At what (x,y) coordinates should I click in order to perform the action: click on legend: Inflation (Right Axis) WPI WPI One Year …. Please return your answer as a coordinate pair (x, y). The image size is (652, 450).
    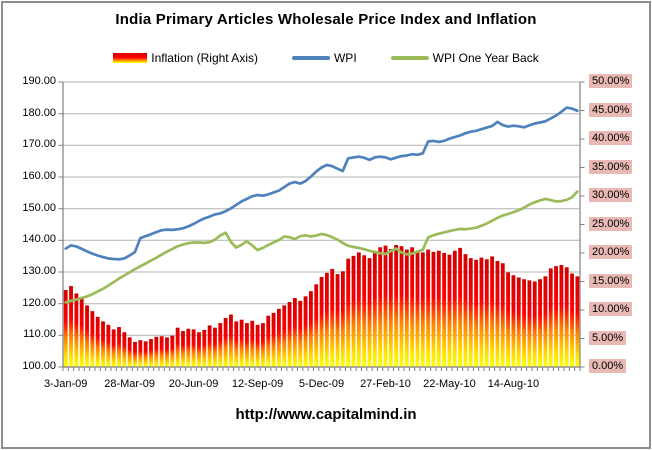
    Looking at the image, I should click on (326, 58).